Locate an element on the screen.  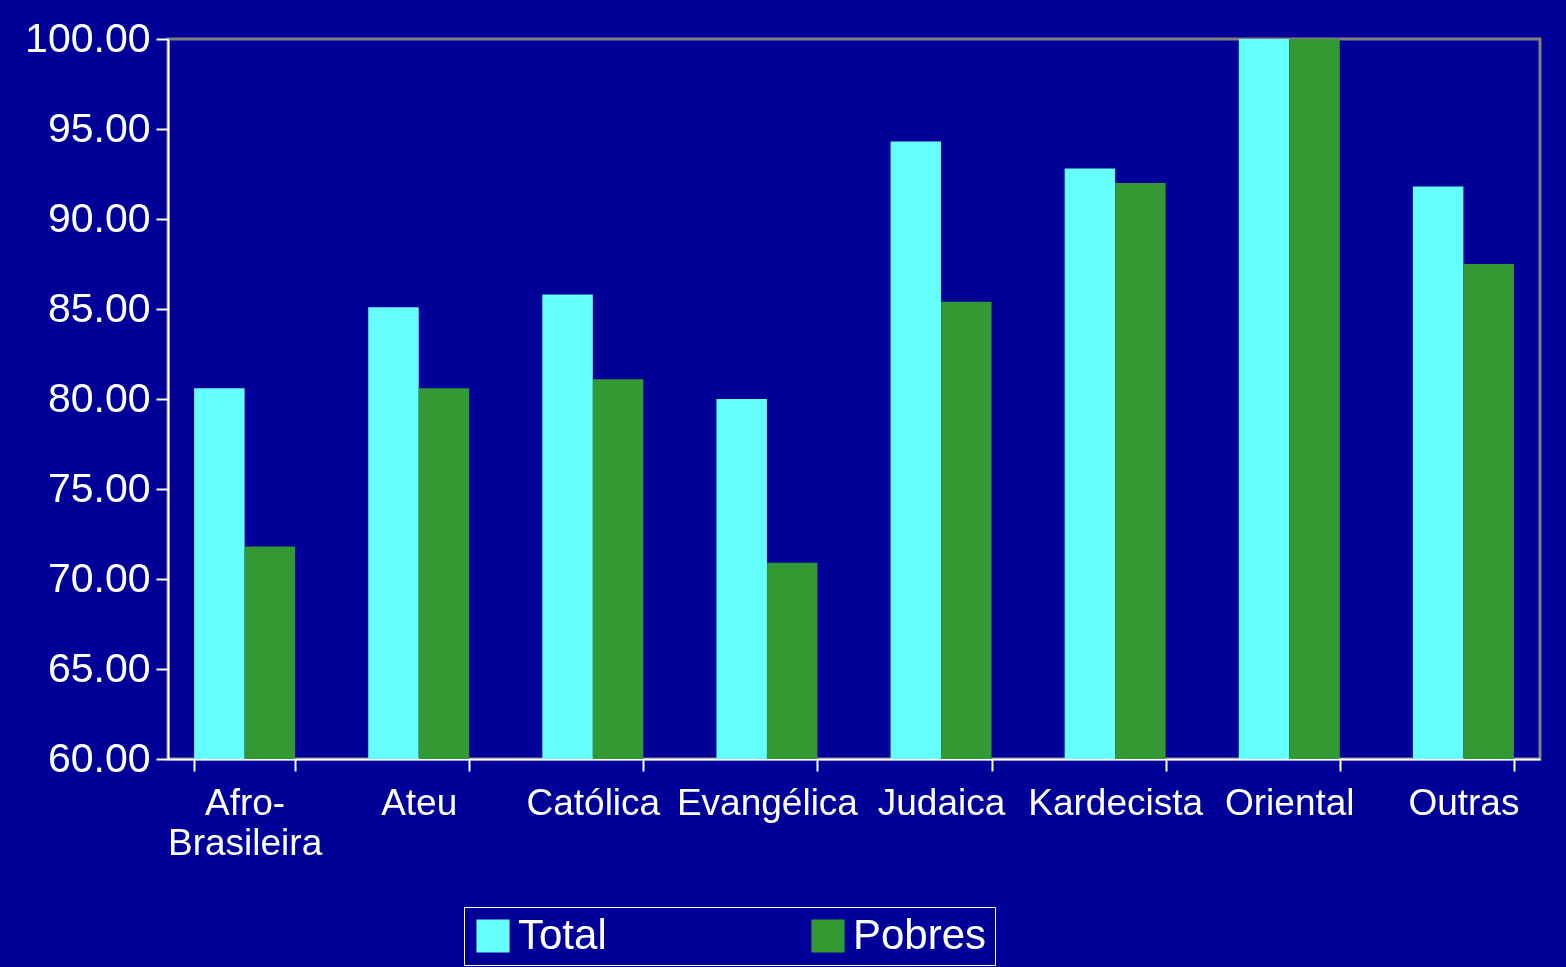
x-tick-label: Kardecista is located at coordinates (1116, 802).